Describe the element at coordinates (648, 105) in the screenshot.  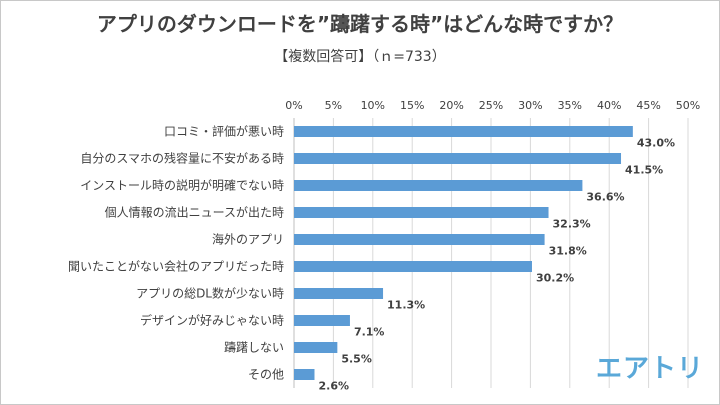
I see `x-tick-label: 45%` at that location.